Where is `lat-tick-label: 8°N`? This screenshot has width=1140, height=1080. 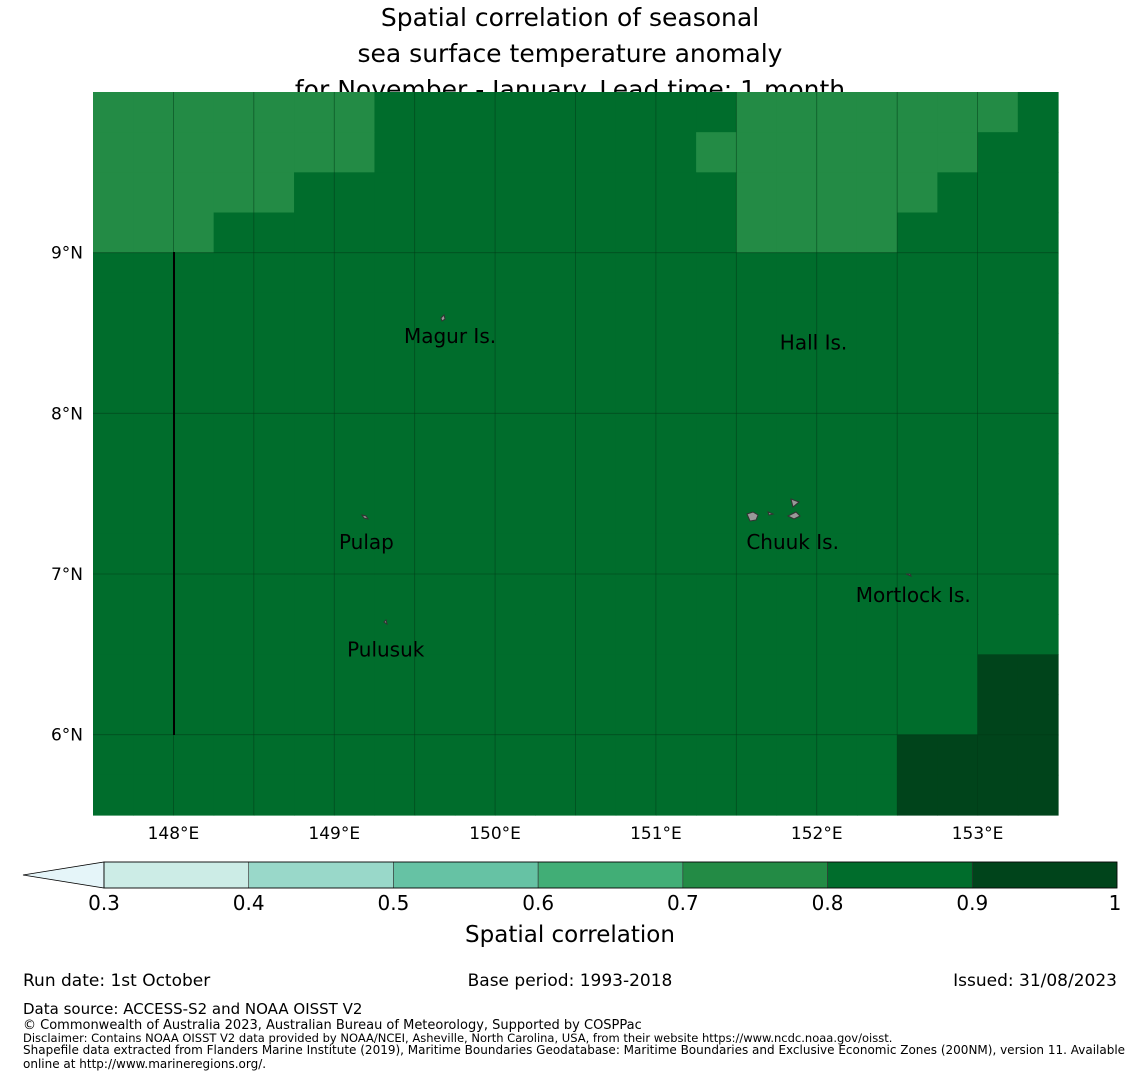
lat-tick-label: 8°N is located at coordinates (67, 414).